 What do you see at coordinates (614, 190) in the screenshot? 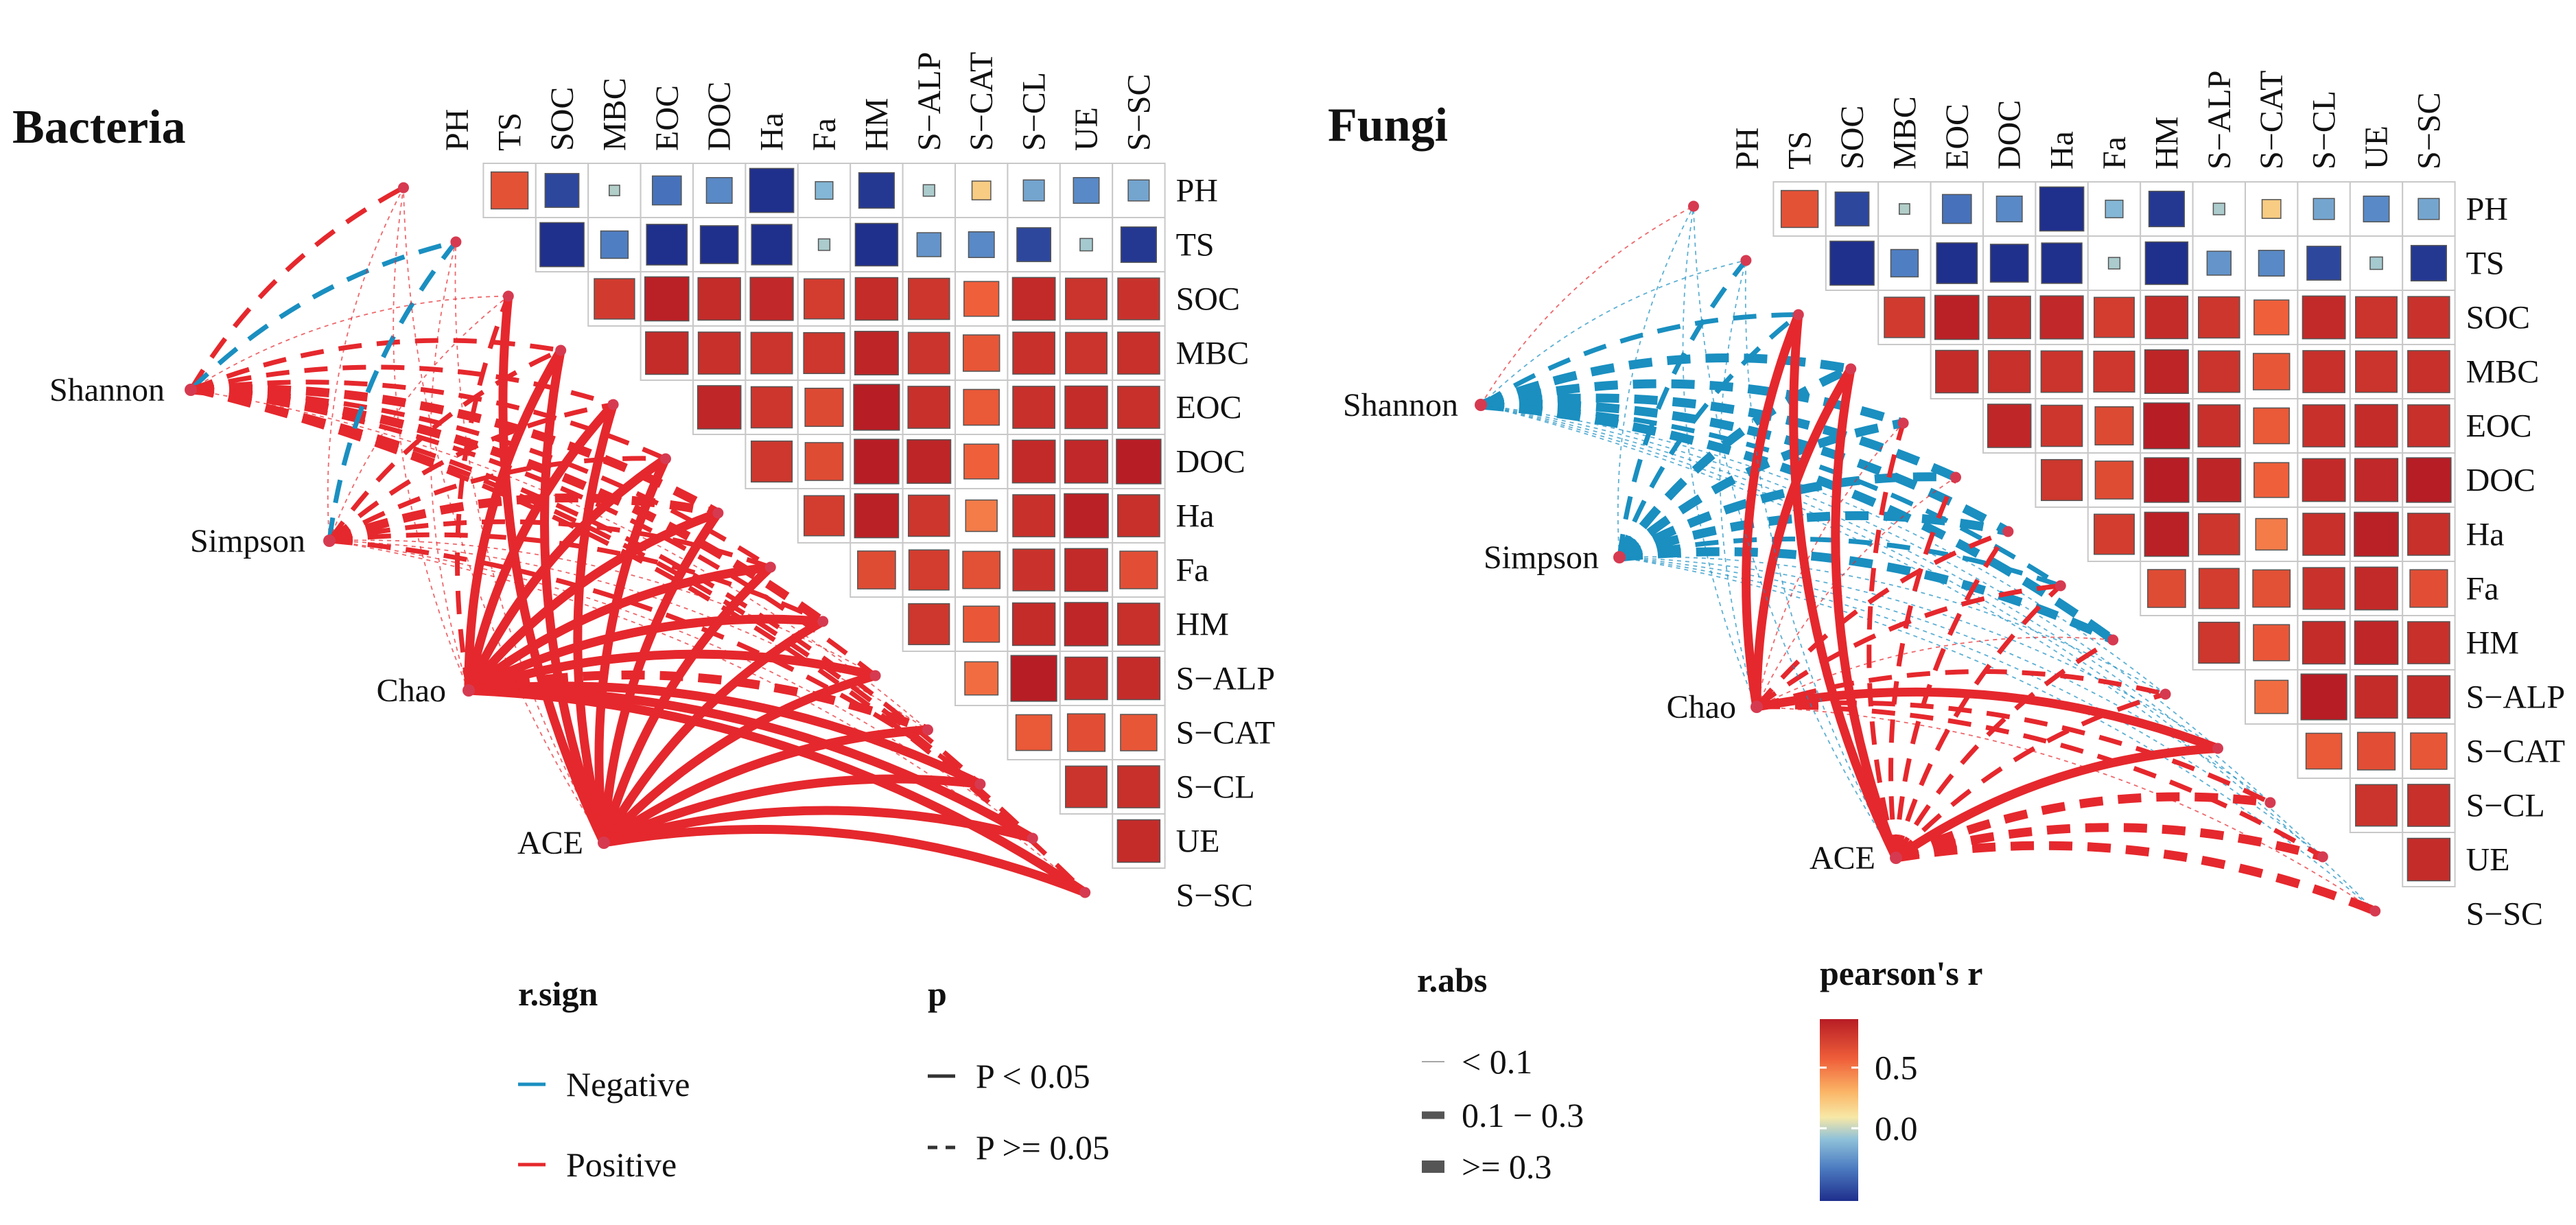
I see `heatmap-cell-PH-MBC` at bounding box center [614, 190].